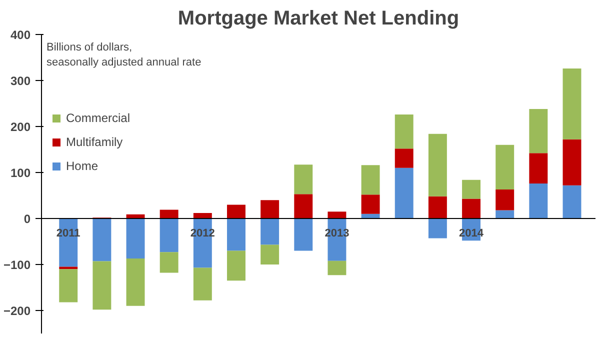 The width and height of the screenshot is (600, 338). What do you see at coordinates (20, 173) in the screenshot?
I see `y-tick-label: 100` at bounding box center [20, 173].